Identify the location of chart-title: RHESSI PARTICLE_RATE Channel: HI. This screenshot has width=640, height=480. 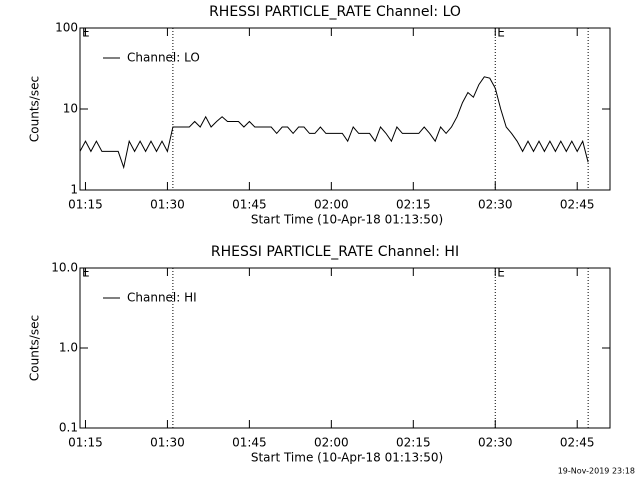
(335, 252).